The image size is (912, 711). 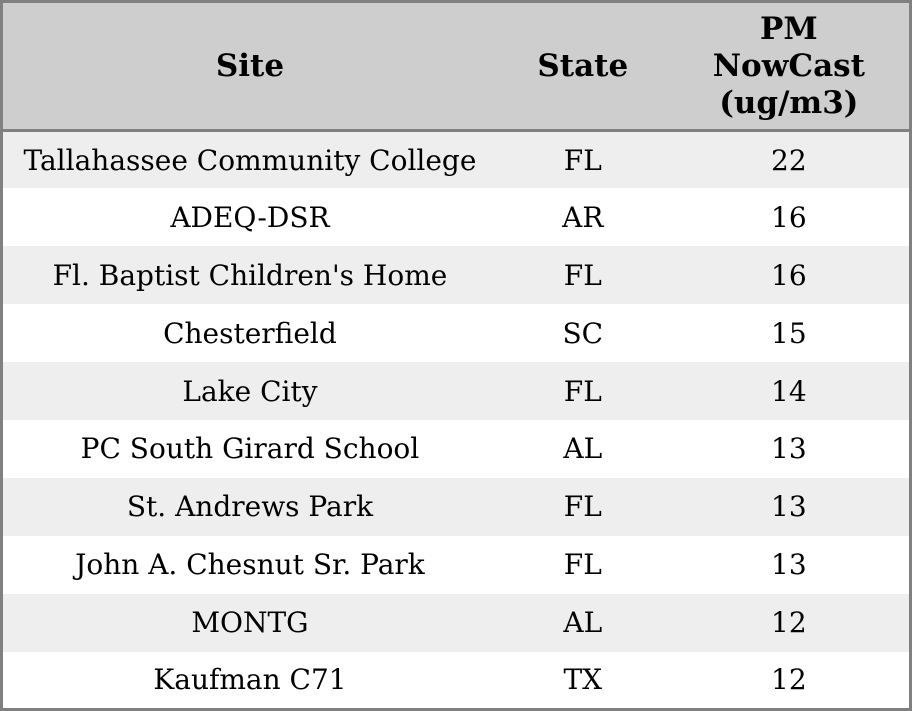 What do you see at coordinates (582, 66) in the screenshot?
I see `column-header-state: State` at bounding box center [582, 66].